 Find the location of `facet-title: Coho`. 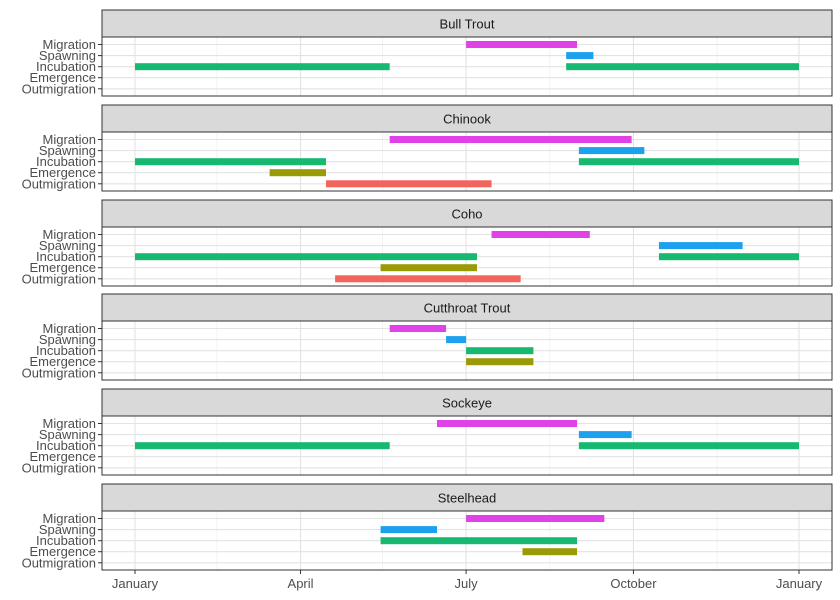

facet-title: Coho is located at coordinates (466, 214).